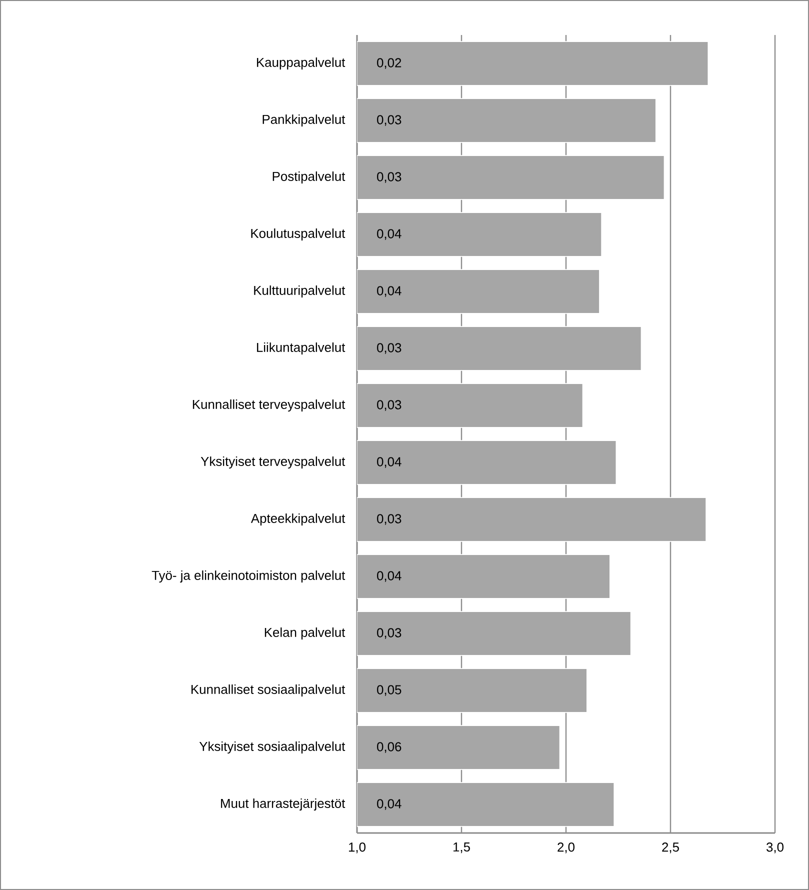 Image resolution: width=809 pixels, height=890 pixels. What do you see at coordinates (301, 348) in the screenshot?
I see `y-tick-label: Liikuntapalvelut` at bounding box center [301, 348].